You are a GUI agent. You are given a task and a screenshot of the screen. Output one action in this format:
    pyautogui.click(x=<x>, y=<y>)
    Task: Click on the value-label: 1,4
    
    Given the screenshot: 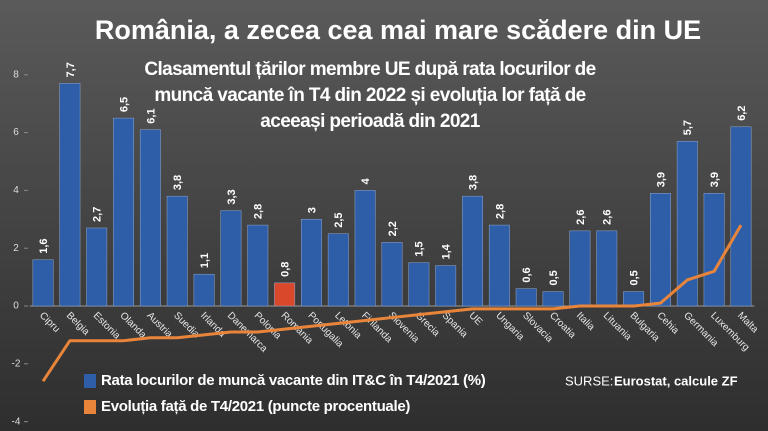 What is the action you would take?
    pyautogui.click(x=447, y=251)
    